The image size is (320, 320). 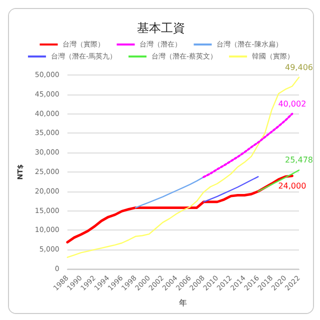 I want to click on data-label: 24,000, so click(x=292, y=185).